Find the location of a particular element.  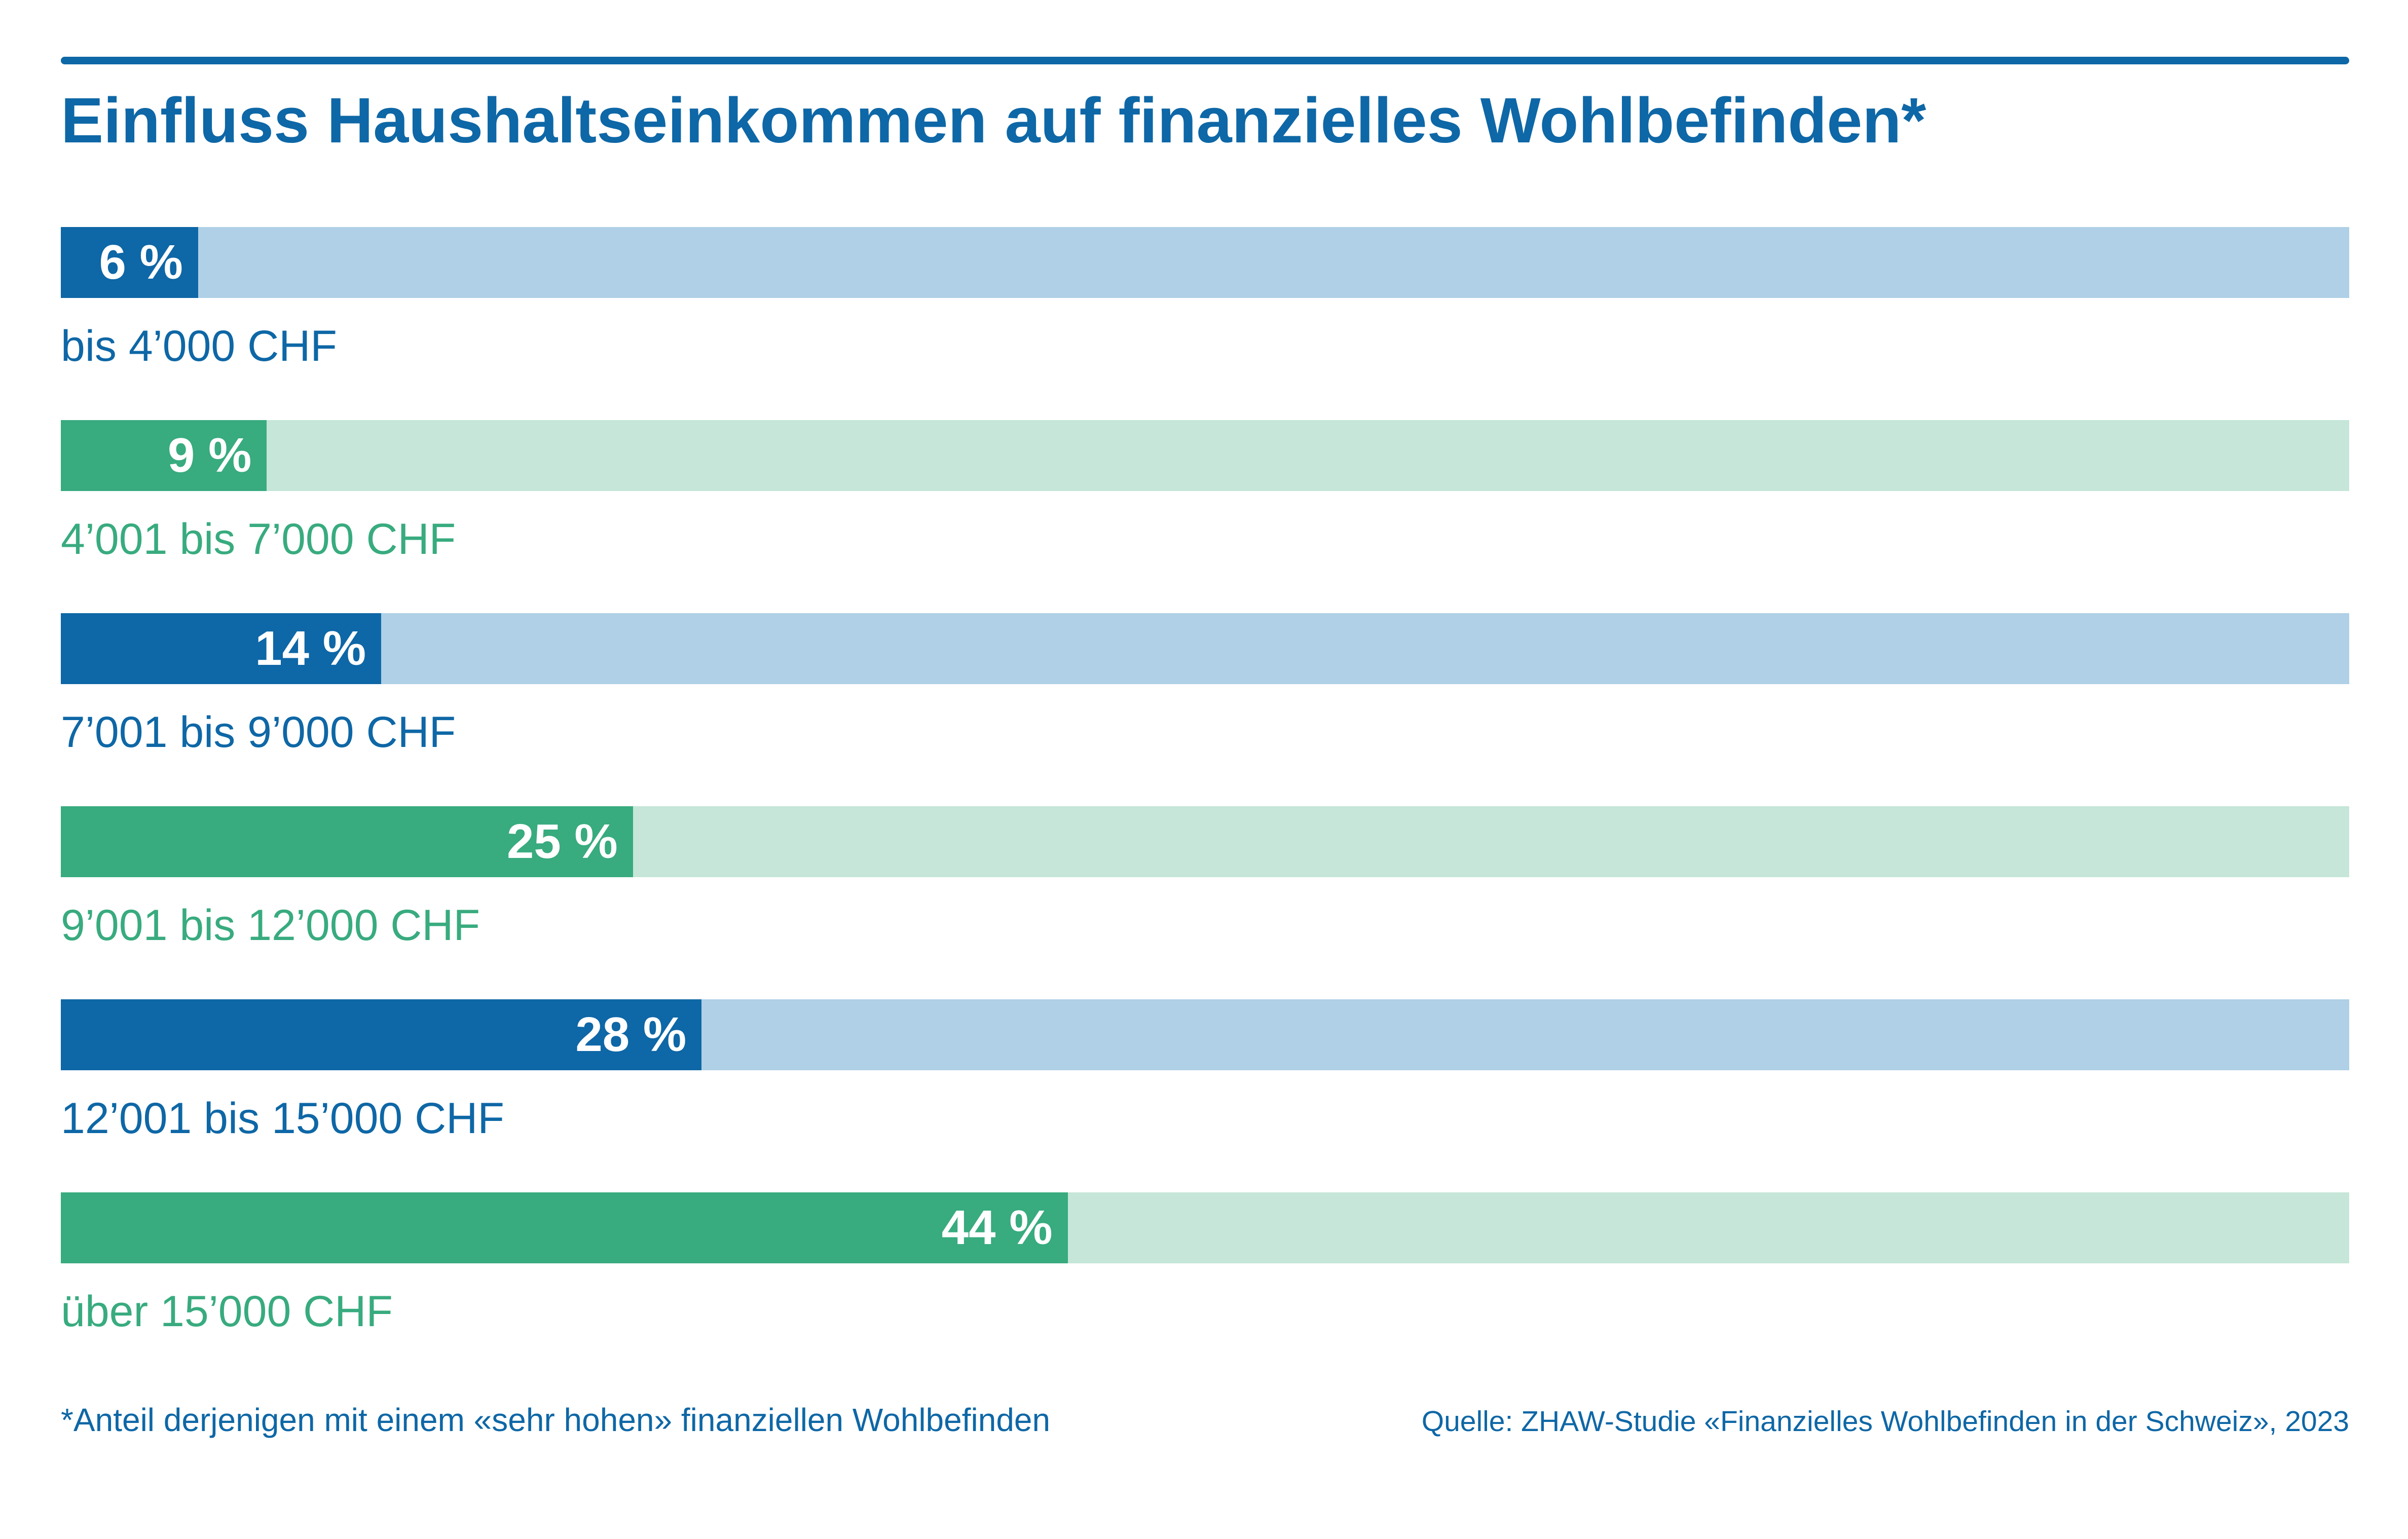

bar-fill: 9 % is located at coordinates (164, 455).